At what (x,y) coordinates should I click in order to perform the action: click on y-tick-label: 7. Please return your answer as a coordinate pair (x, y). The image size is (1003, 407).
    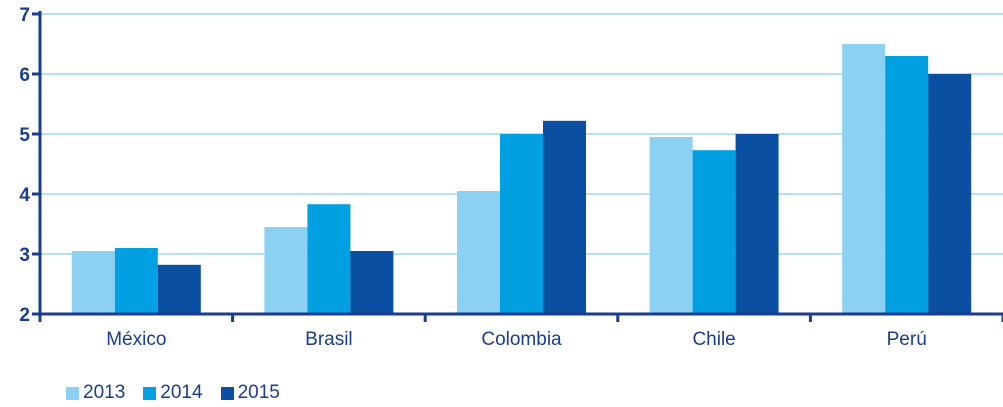
    Looking at the image, I should click on (24, 15).